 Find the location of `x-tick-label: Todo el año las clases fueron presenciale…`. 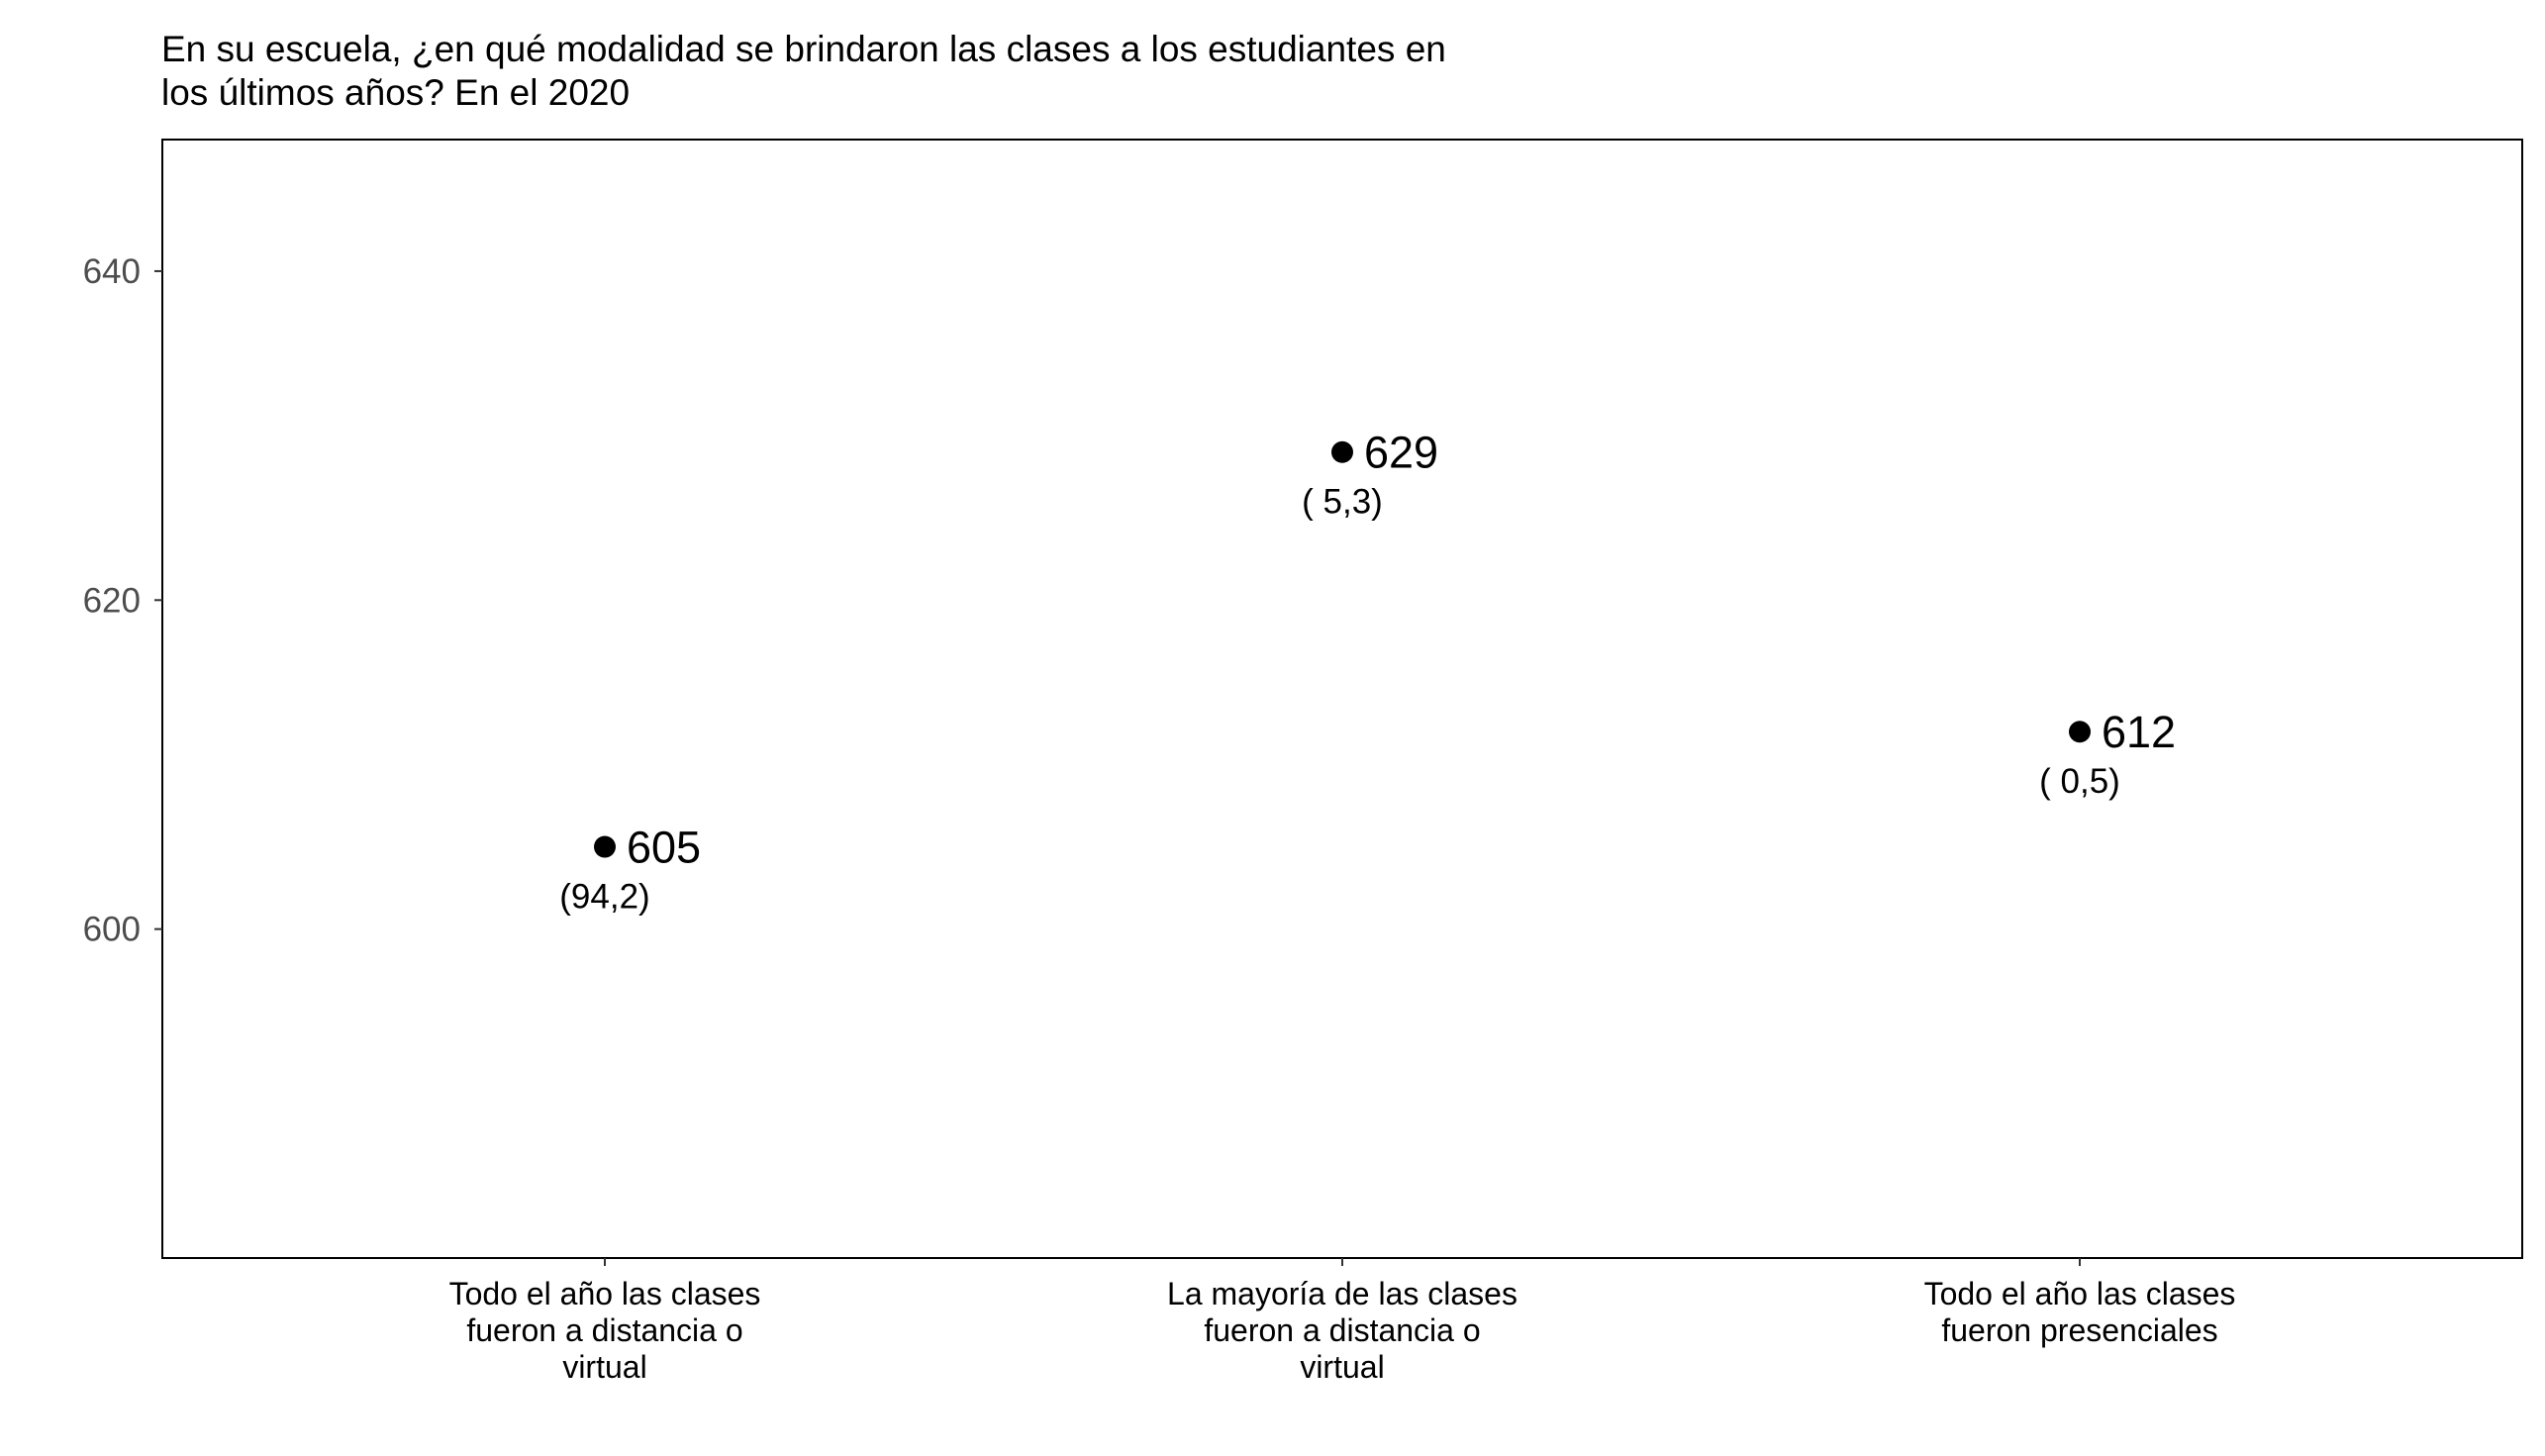

x-tick-label: Todo el año las clases fueron presenciale… is located at coordinates (2080, 1312).